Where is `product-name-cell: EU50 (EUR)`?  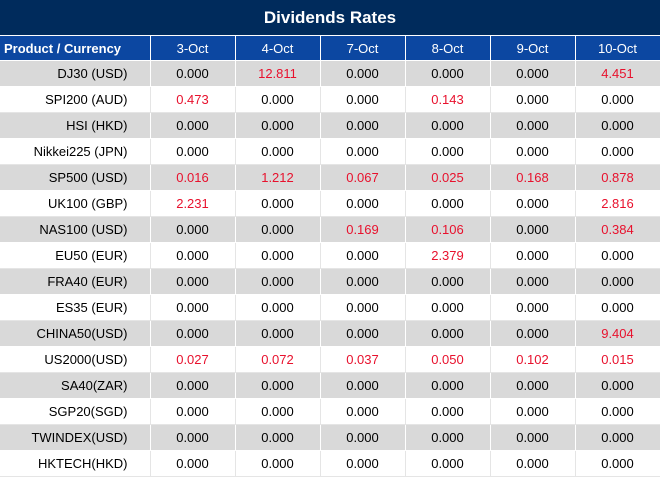
product-name-cell: EU50 (EUR) is located at coordinates (75, 255).